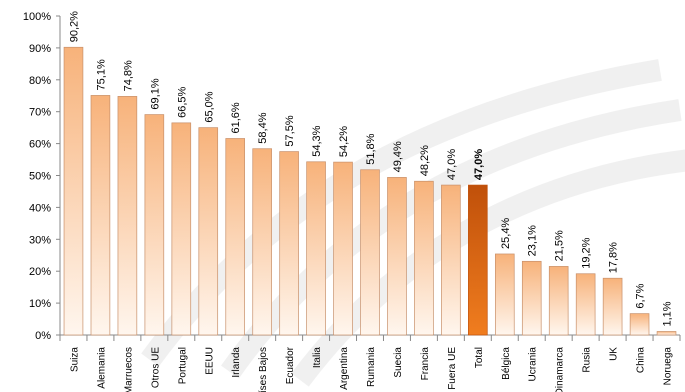 This screenshot has height=392, width=685. Describe the element at coordinates (533, 364) in the screenshot. I see `category-label: Ucrania` at that location.